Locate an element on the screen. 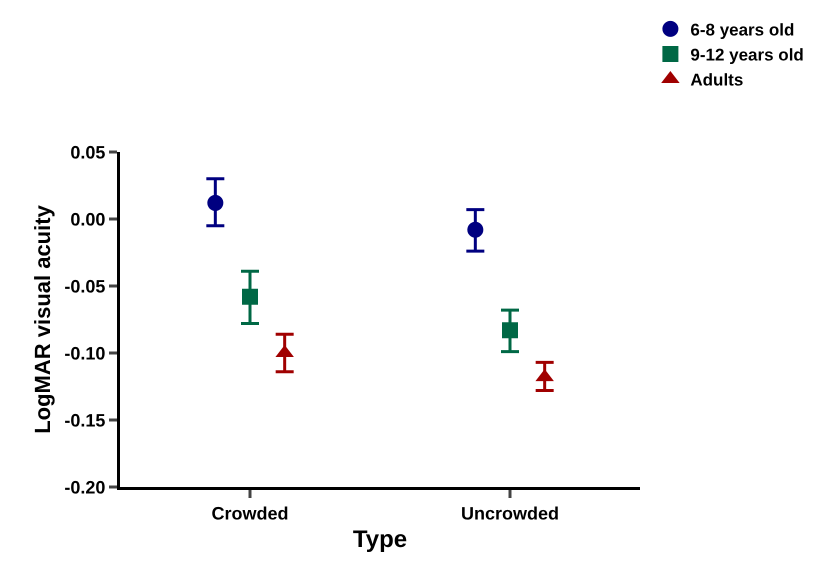 This screenshot has height=570, width=821. y-tick-label: -0.15 is located at coordinates (85, 420).